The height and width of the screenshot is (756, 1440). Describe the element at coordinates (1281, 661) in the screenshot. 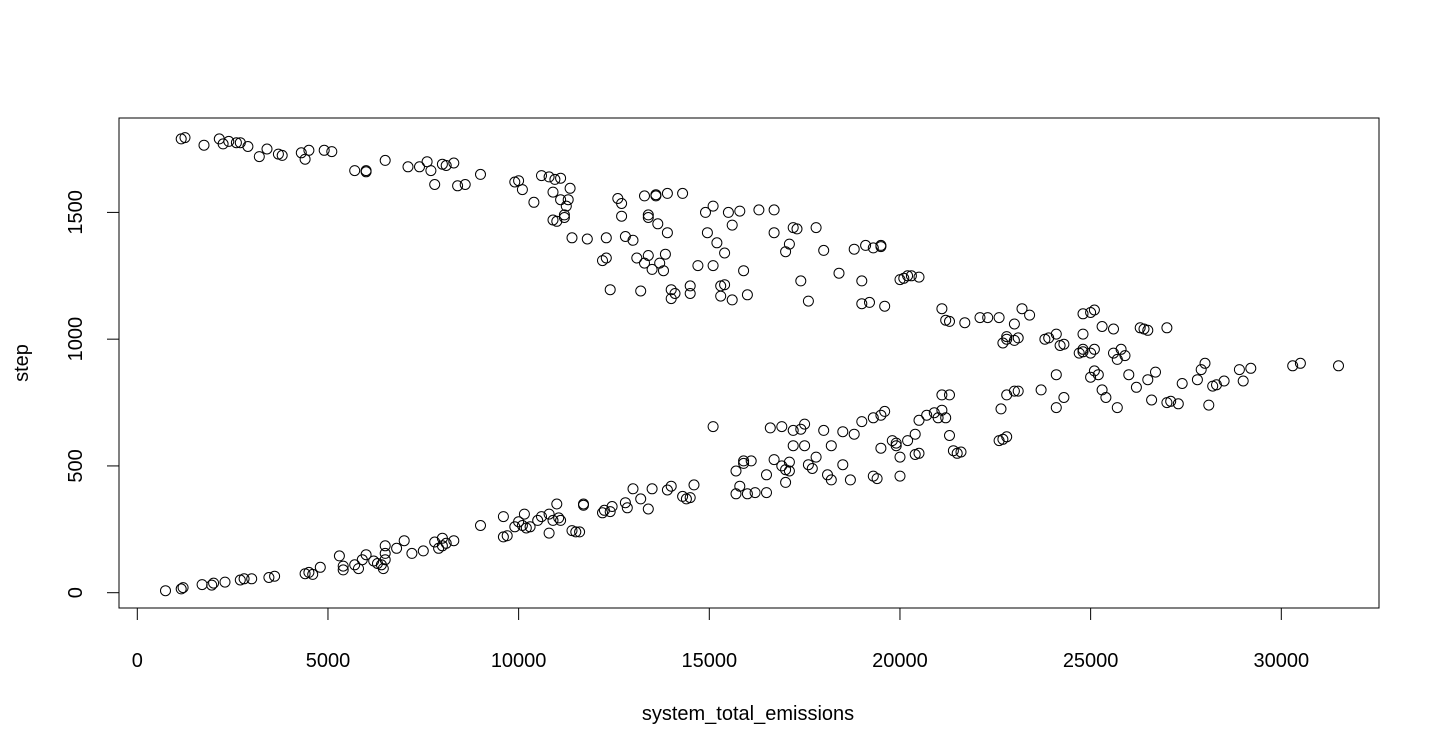

I see `x-tick-label: 30000` at that location.